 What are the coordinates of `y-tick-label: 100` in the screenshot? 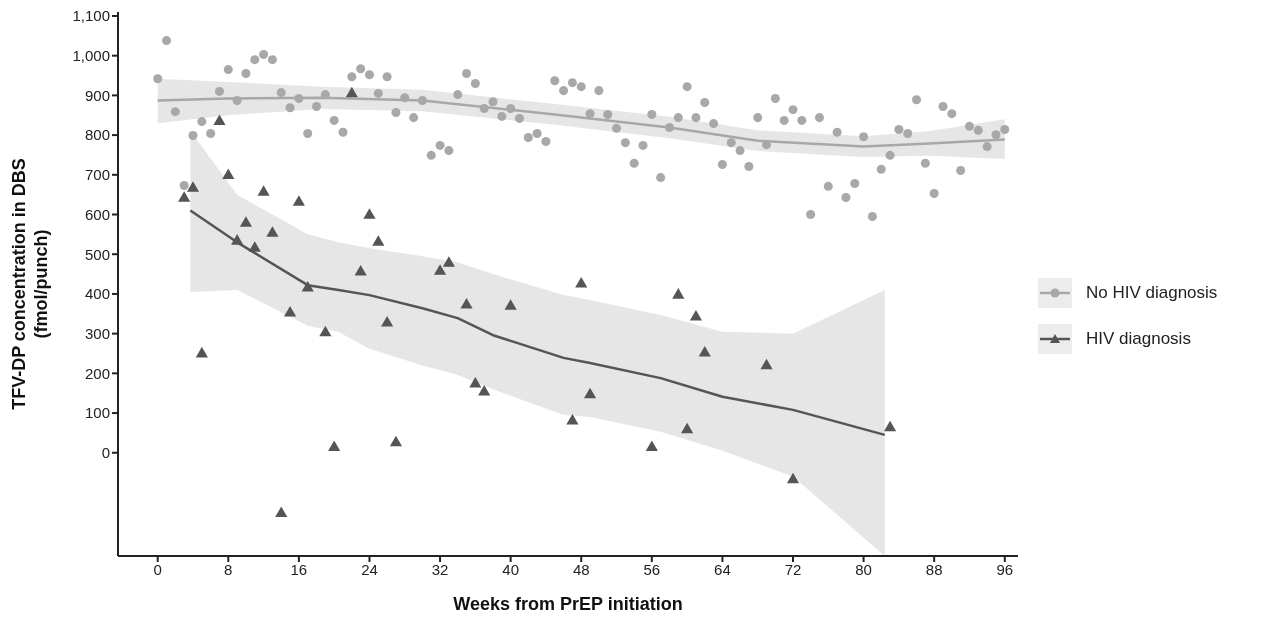 It's located at (97, 413).